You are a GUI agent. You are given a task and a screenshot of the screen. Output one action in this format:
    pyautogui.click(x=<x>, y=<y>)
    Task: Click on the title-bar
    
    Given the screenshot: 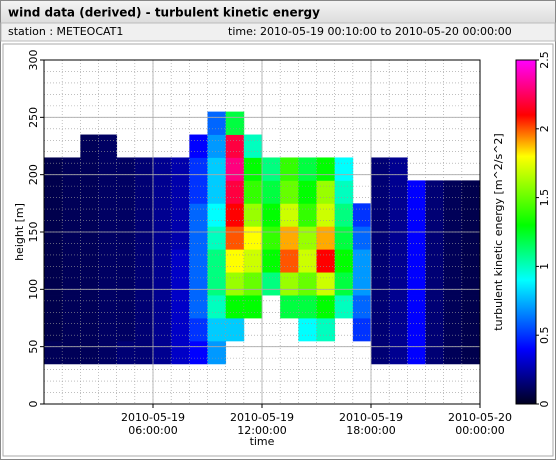 What is the action you would take?
    pyautogui.click(x=278, y=12)
    